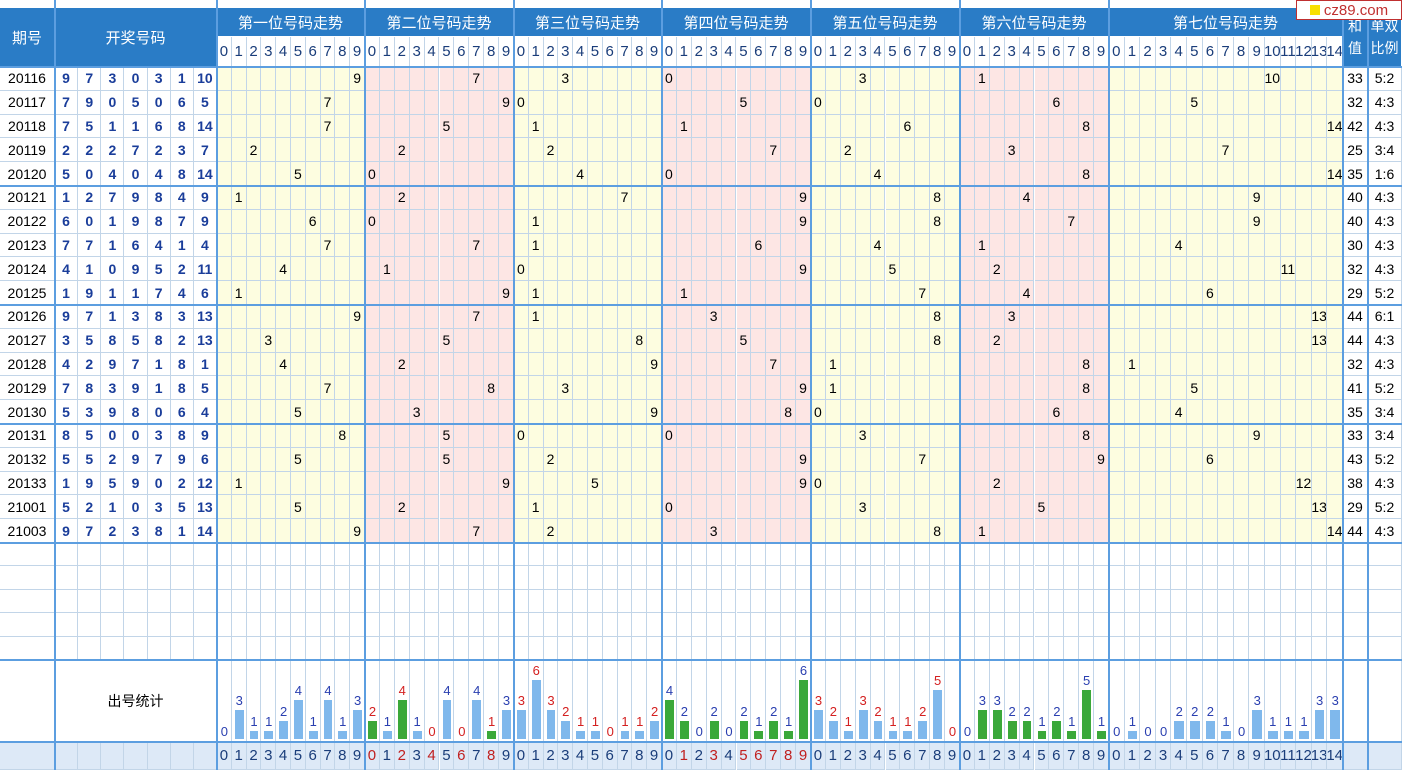  I want to click on position-3-digit-header: 9, so click(654, 52).